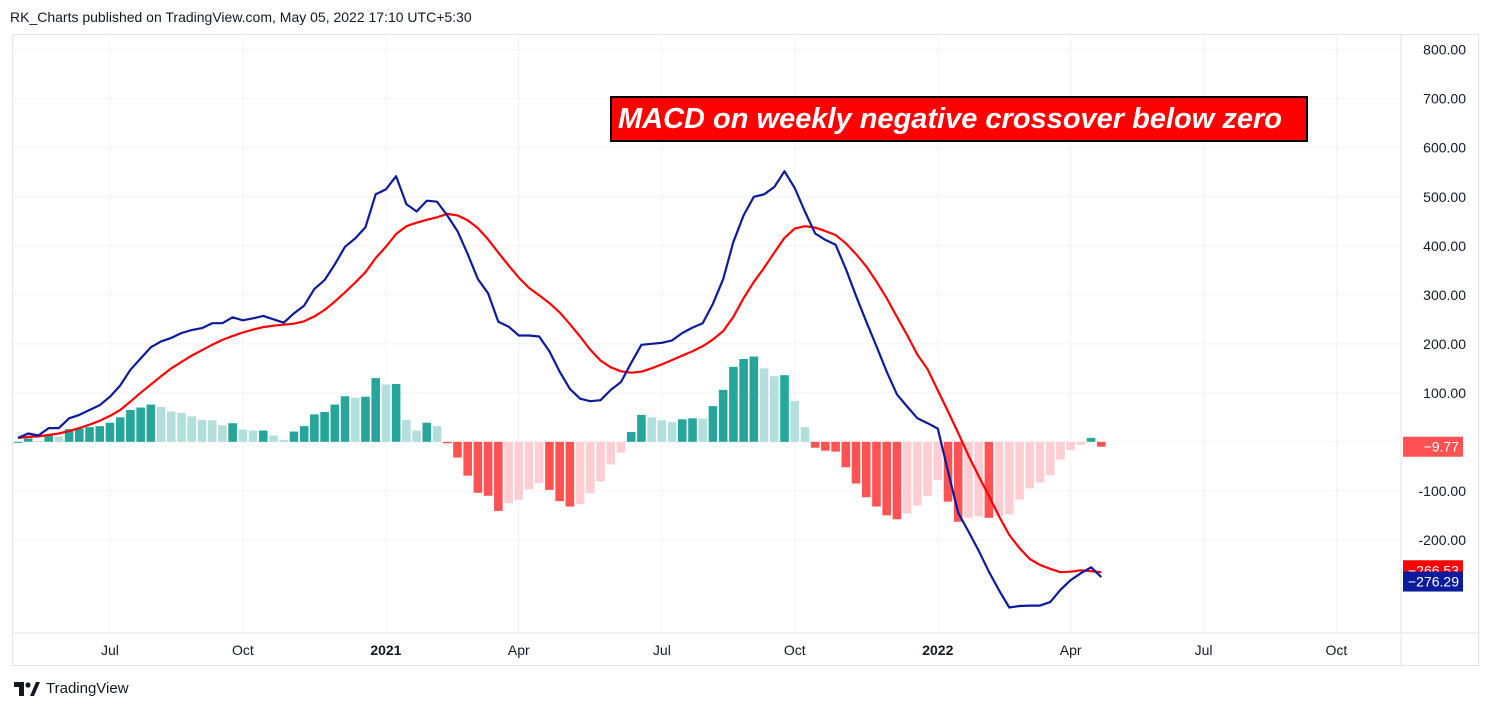 The height and width of the screenshot is (711, 1493). I want to click on macd-value-label: −276.29, so click(1433, 581).